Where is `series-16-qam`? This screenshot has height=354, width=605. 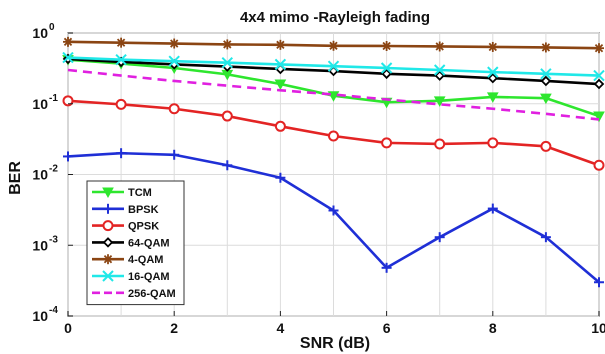 series-16-qam is located at coordinates (333, 66).